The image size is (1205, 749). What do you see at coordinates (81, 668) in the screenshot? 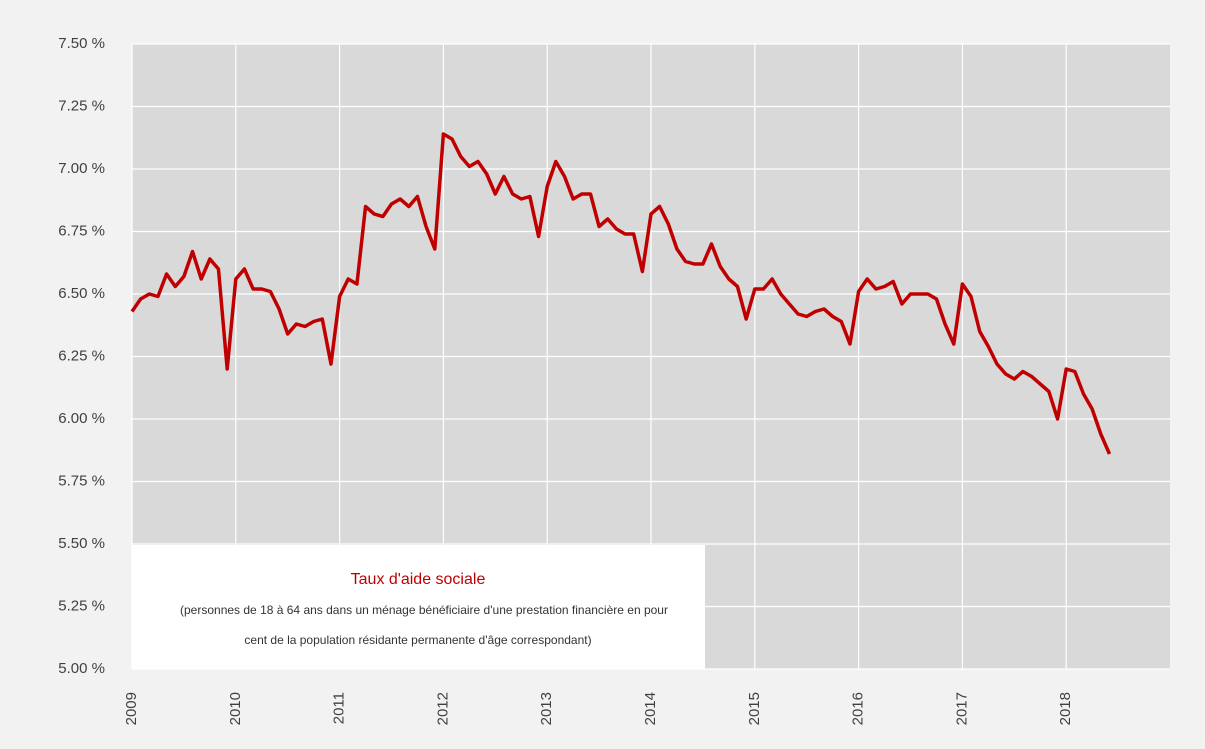
I see `y-tick-label: 5.00 %` at bounding box center [81, 668].